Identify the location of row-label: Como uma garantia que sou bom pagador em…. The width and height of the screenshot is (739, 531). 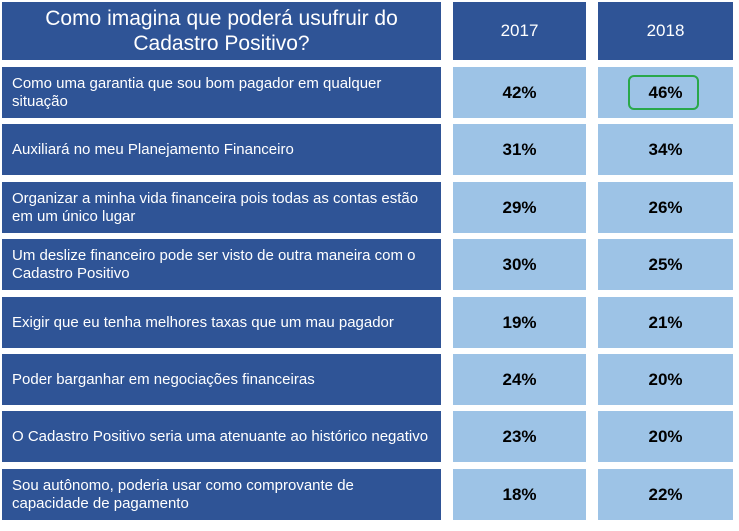
(221, 92).